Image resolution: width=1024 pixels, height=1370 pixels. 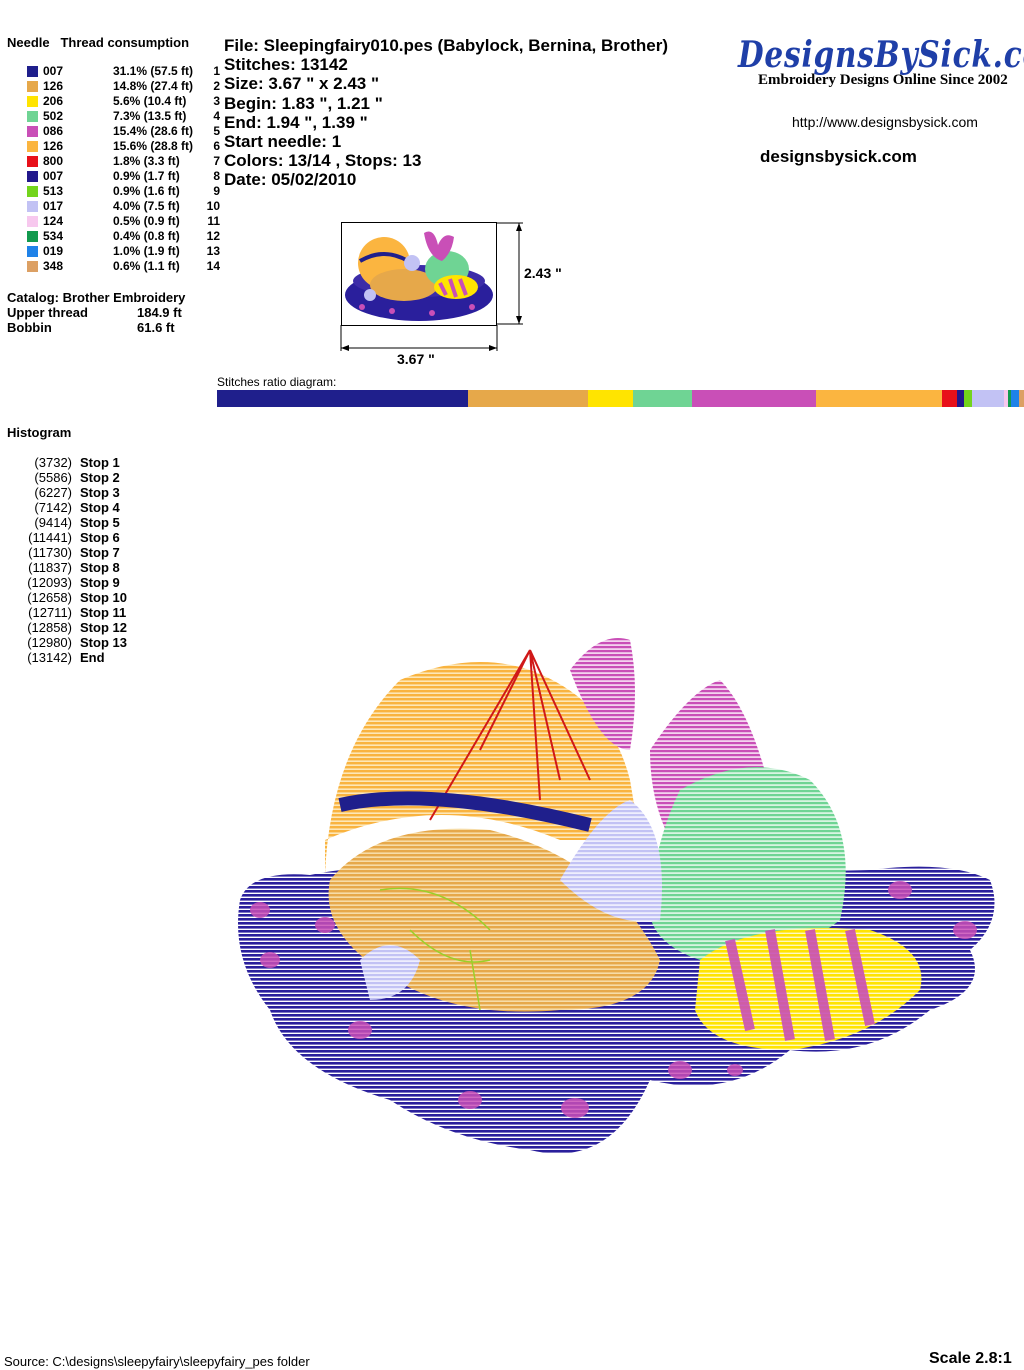 What do you see at coordinates (103, 612) in the screenshot?
I see `histogram-label: Stop 11` at bounding box center [103, 612].